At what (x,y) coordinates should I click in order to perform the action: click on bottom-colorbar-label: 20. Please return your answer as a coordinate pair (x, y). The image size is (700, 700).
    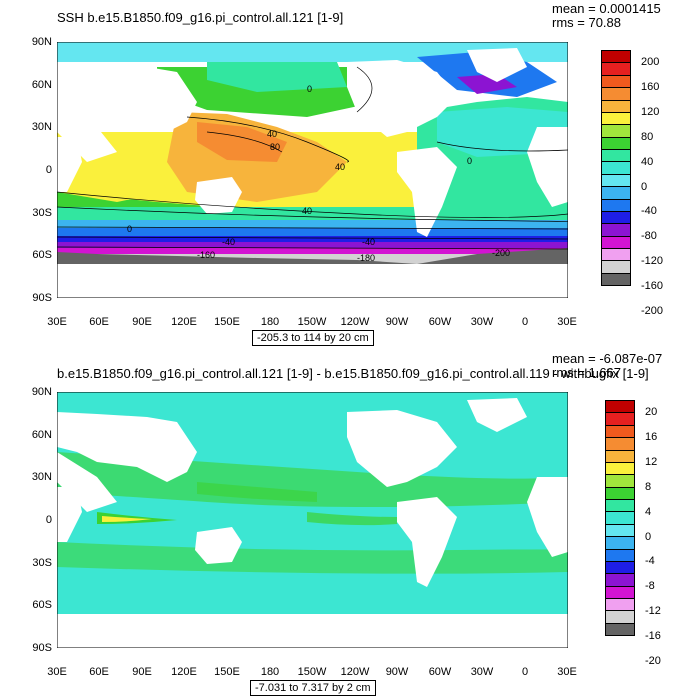
    Looking at the image, I should click on (651, 412).